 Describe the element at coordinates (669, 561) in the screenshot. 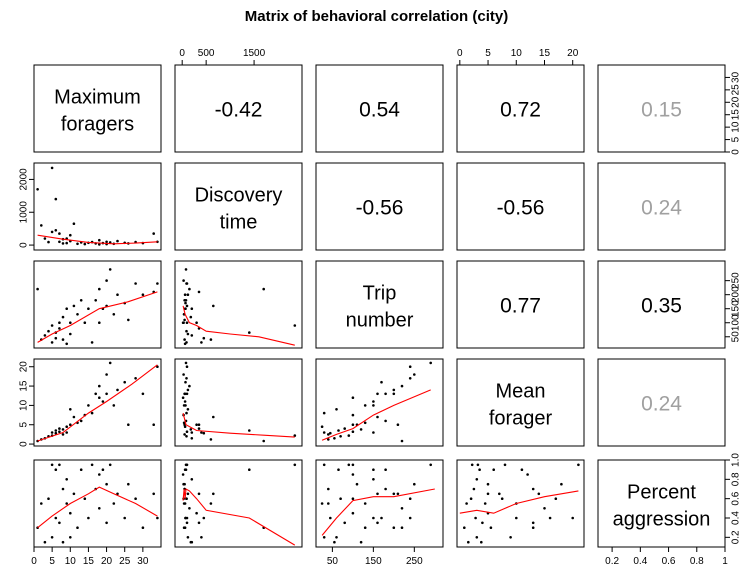

I see `x-tick-label: 0.6` at that location.